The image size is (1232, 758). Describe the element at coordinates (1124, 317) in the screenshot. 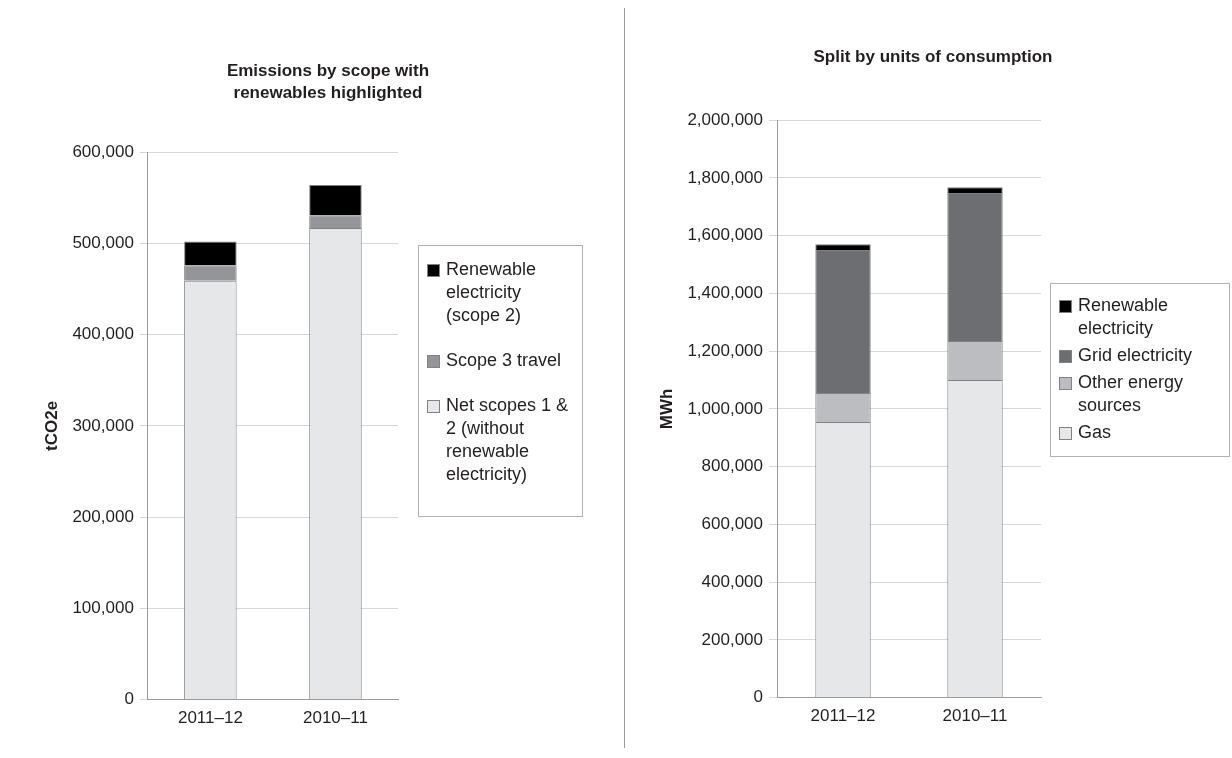

I see `legend-label: Renewable electricity` at that location.